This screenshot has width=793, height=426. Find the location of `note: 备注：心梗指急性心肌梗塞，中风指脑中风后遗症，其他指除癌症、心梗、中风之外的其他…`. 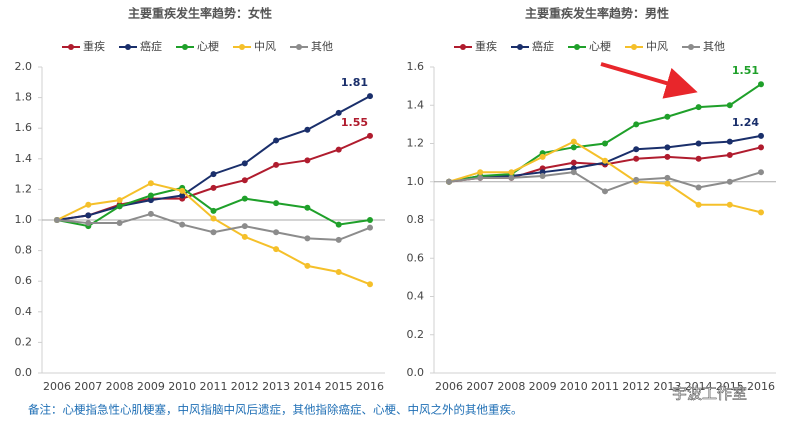

note: 备注：心梗指急性心肌梗塞，中风指脑中风后遗症，其他指除癌症、心梗、中风之外的其他… is located at coordinates (275, 410).